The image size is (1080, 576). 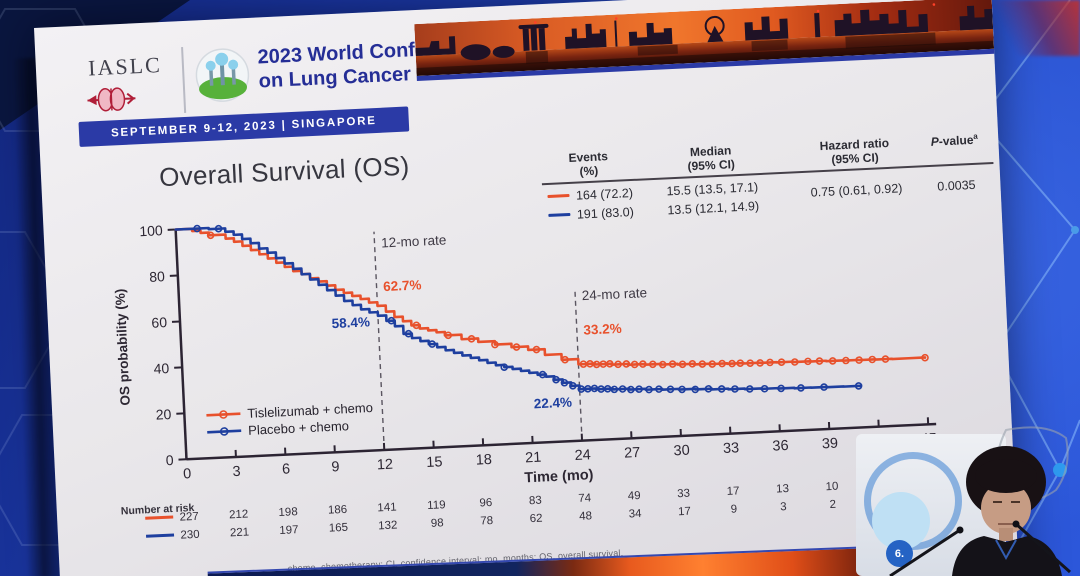 What do you see at coordinates (782, 489) in the screenshot?
I see `svg-text: 13` at bounding box center [782, 489].